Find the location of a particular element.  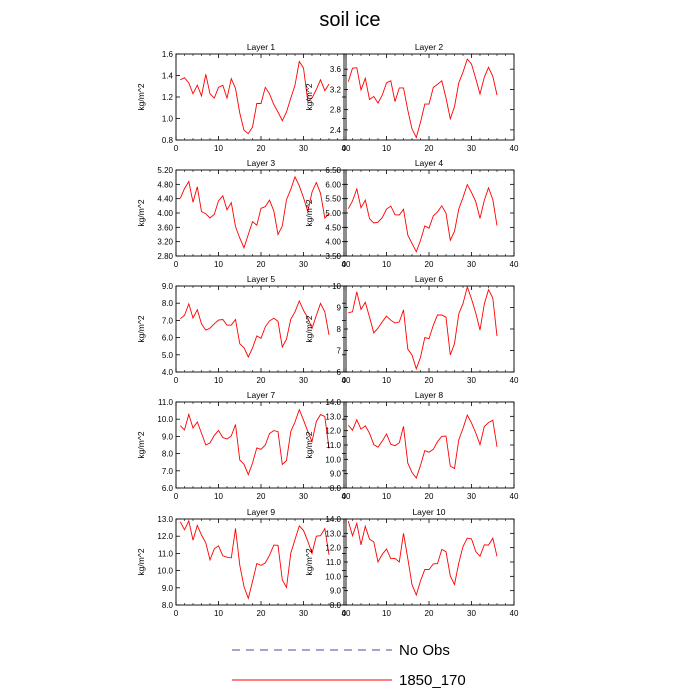

y-tick-label: 4.0 is located at coordinates (168, 372).